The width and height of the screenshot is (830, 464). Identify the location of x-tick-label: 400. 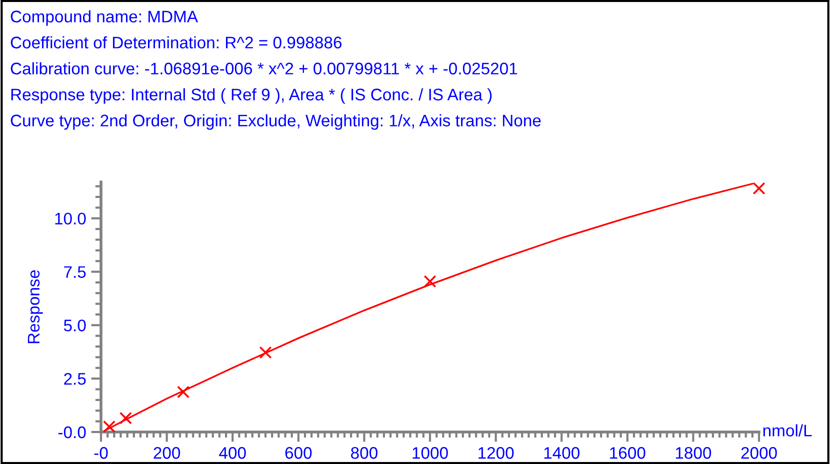
(232, 453).